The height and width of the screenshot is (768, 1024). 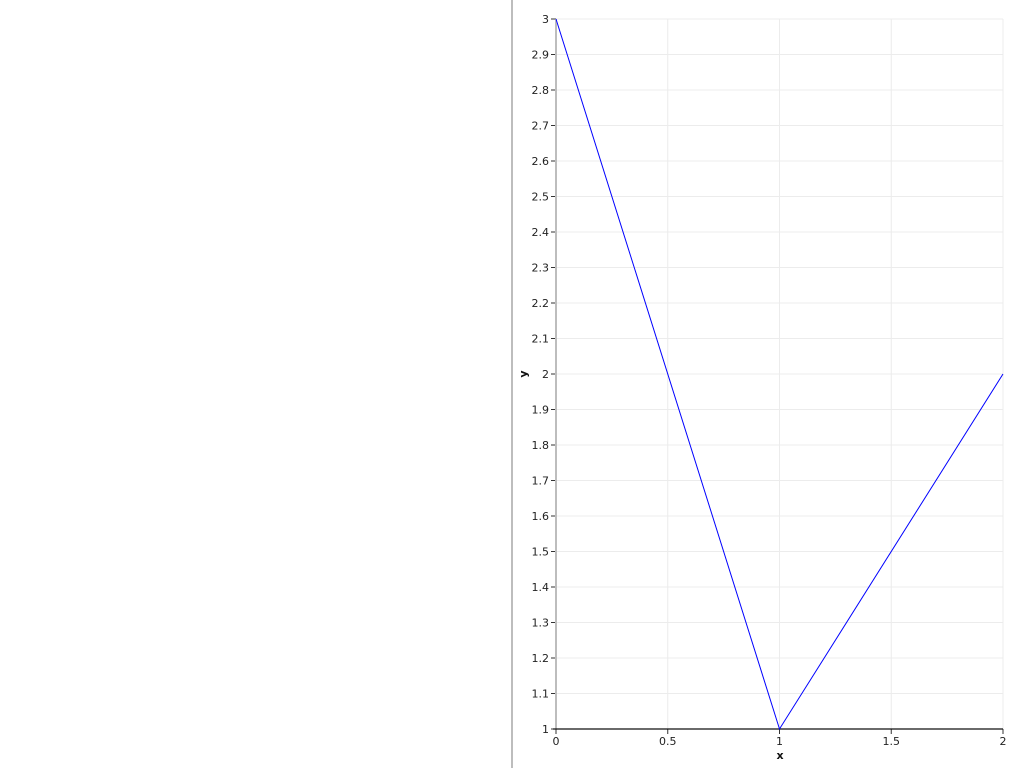 I want to click on y-axis-title: y, so click(x=523, y=373).